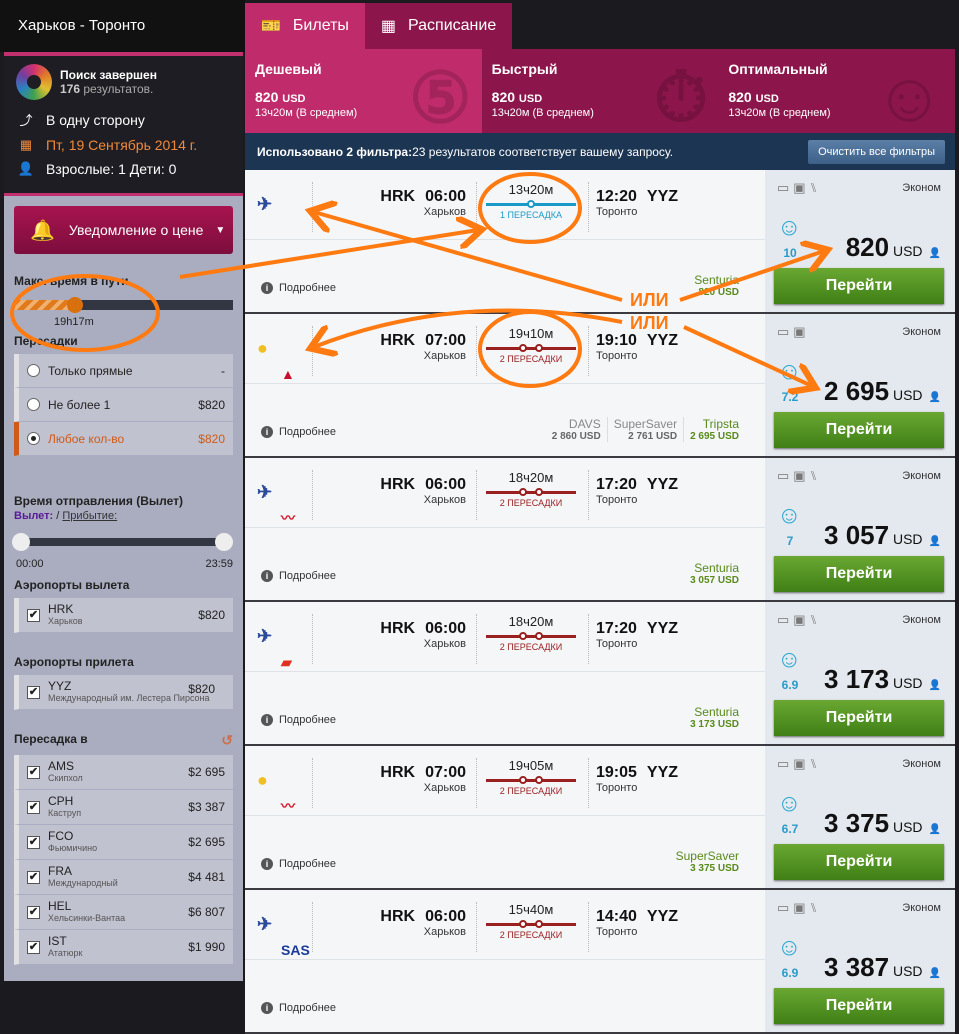 Image resolution: width=959 pixels, height=1034 pixels. Describe the element at coordinates (857, 967) in the screenshot. I see `price-value: 3 387` at that location.